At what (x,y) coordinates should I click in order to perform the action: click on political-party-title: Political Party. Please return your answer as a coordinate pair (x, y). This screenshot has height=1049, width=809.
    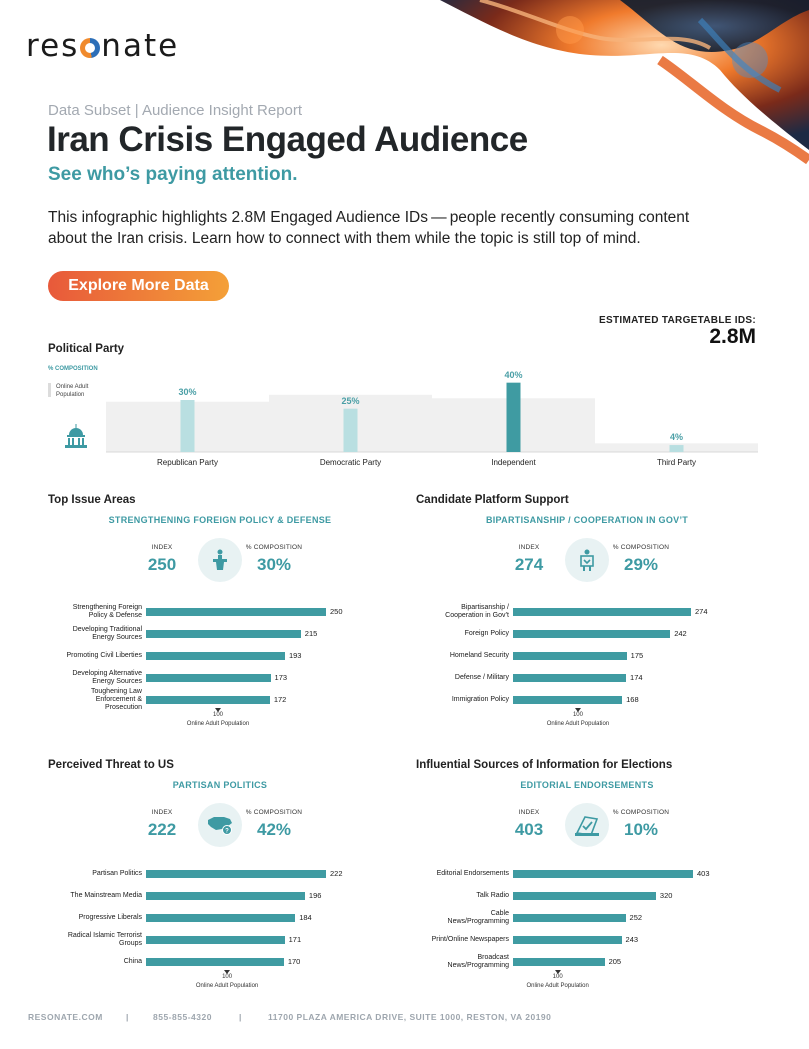
    Looking at the image, I should click on (86, 349).